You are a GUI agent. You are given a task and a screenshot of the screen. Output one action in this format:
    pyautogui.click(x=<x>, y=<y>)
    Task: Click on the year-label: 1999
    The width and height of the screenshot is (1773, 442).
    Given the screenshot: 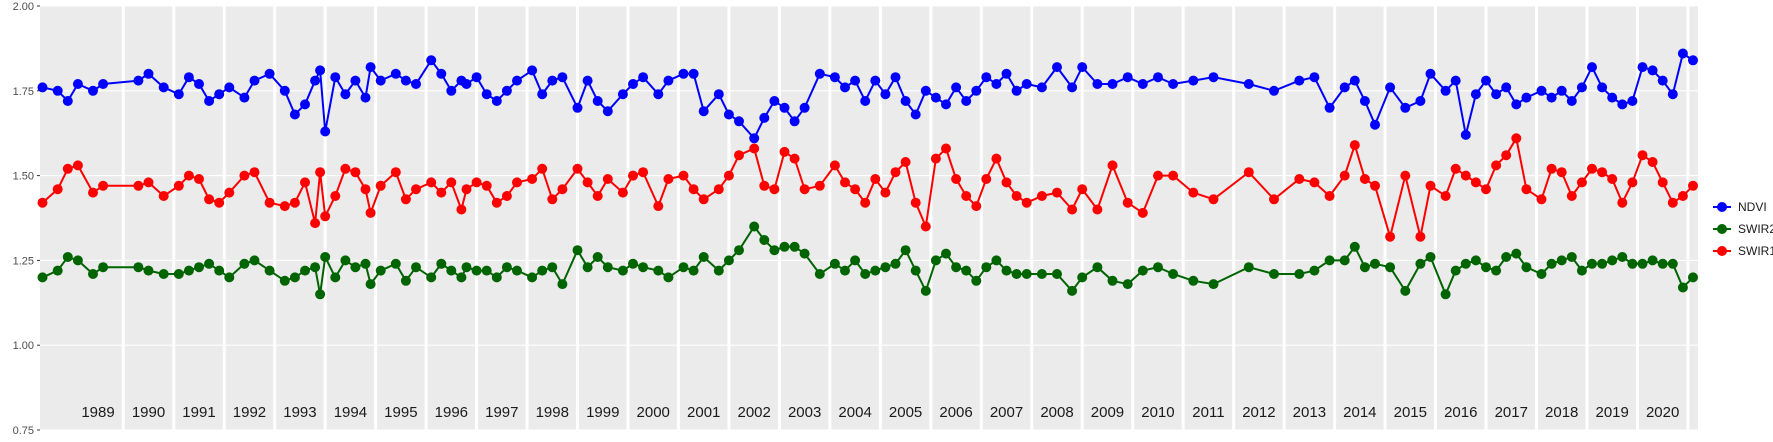 What is the action you would take?
    pyautogui.click(x=602, y=412)
    